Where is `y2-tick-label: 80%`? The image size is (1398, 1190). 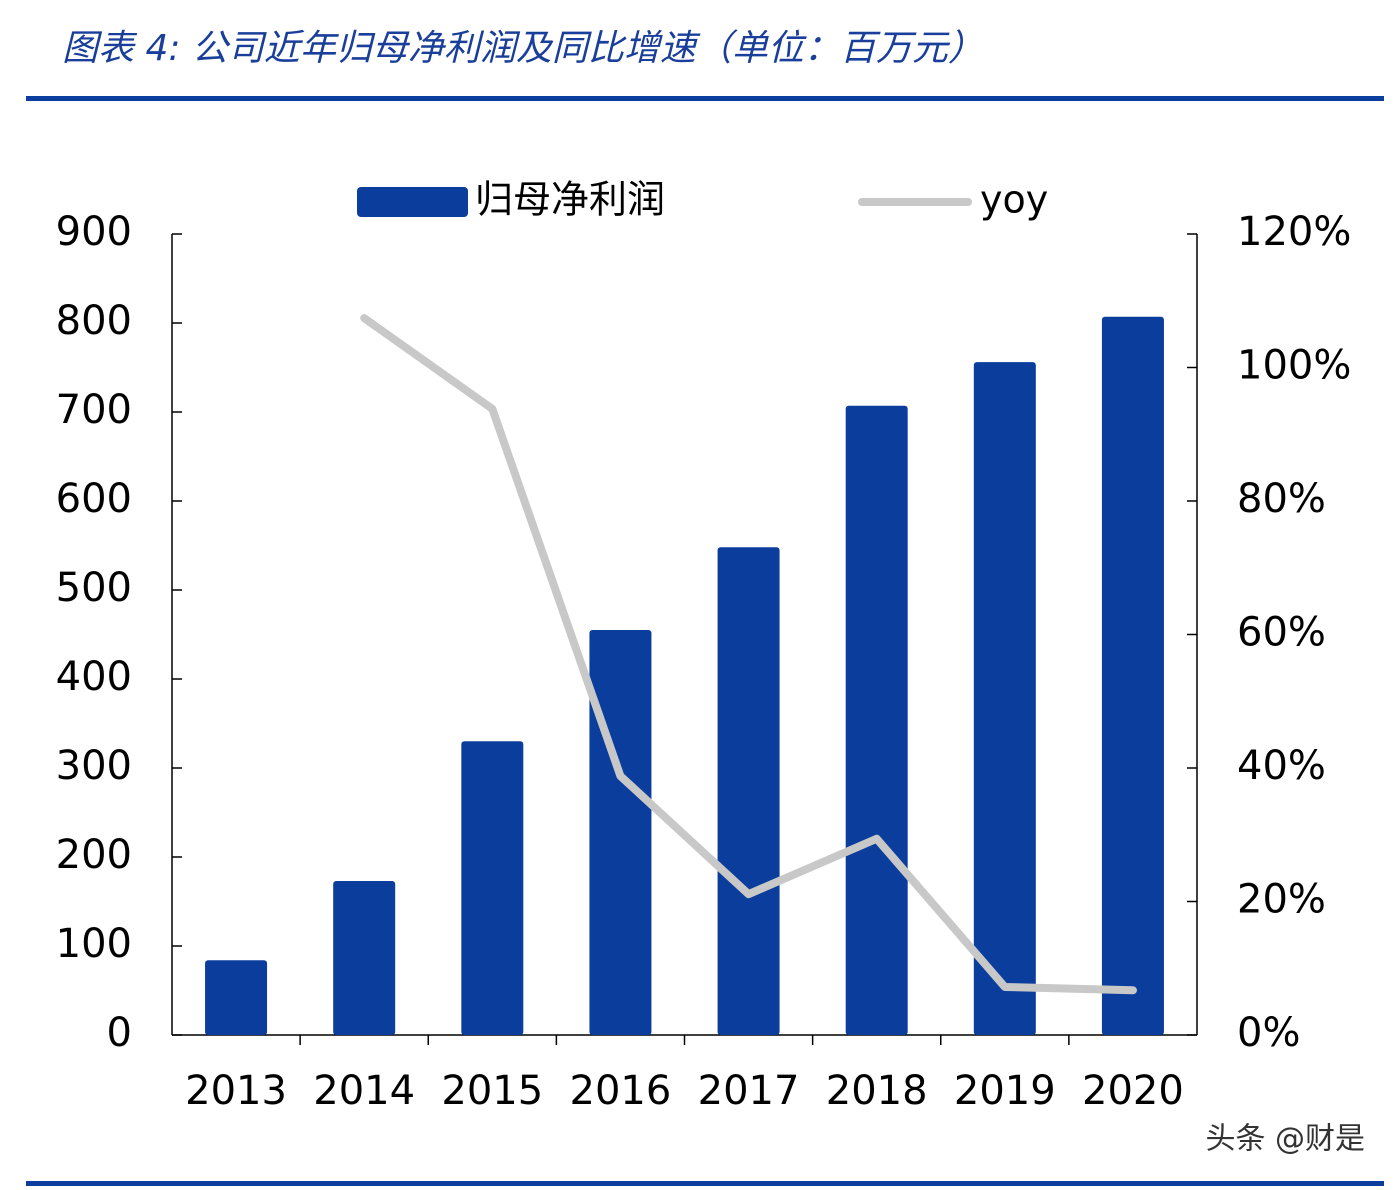
y2-tick-label: 80% is located at coordinates (1281, 499).